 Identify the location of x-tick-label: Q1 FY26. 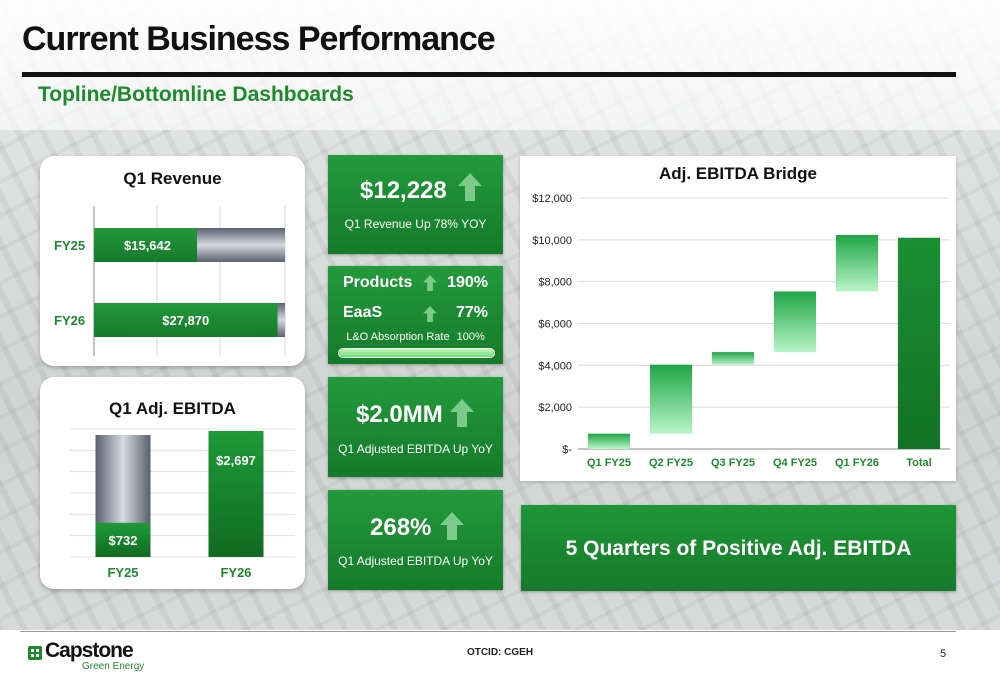
(857, 463).